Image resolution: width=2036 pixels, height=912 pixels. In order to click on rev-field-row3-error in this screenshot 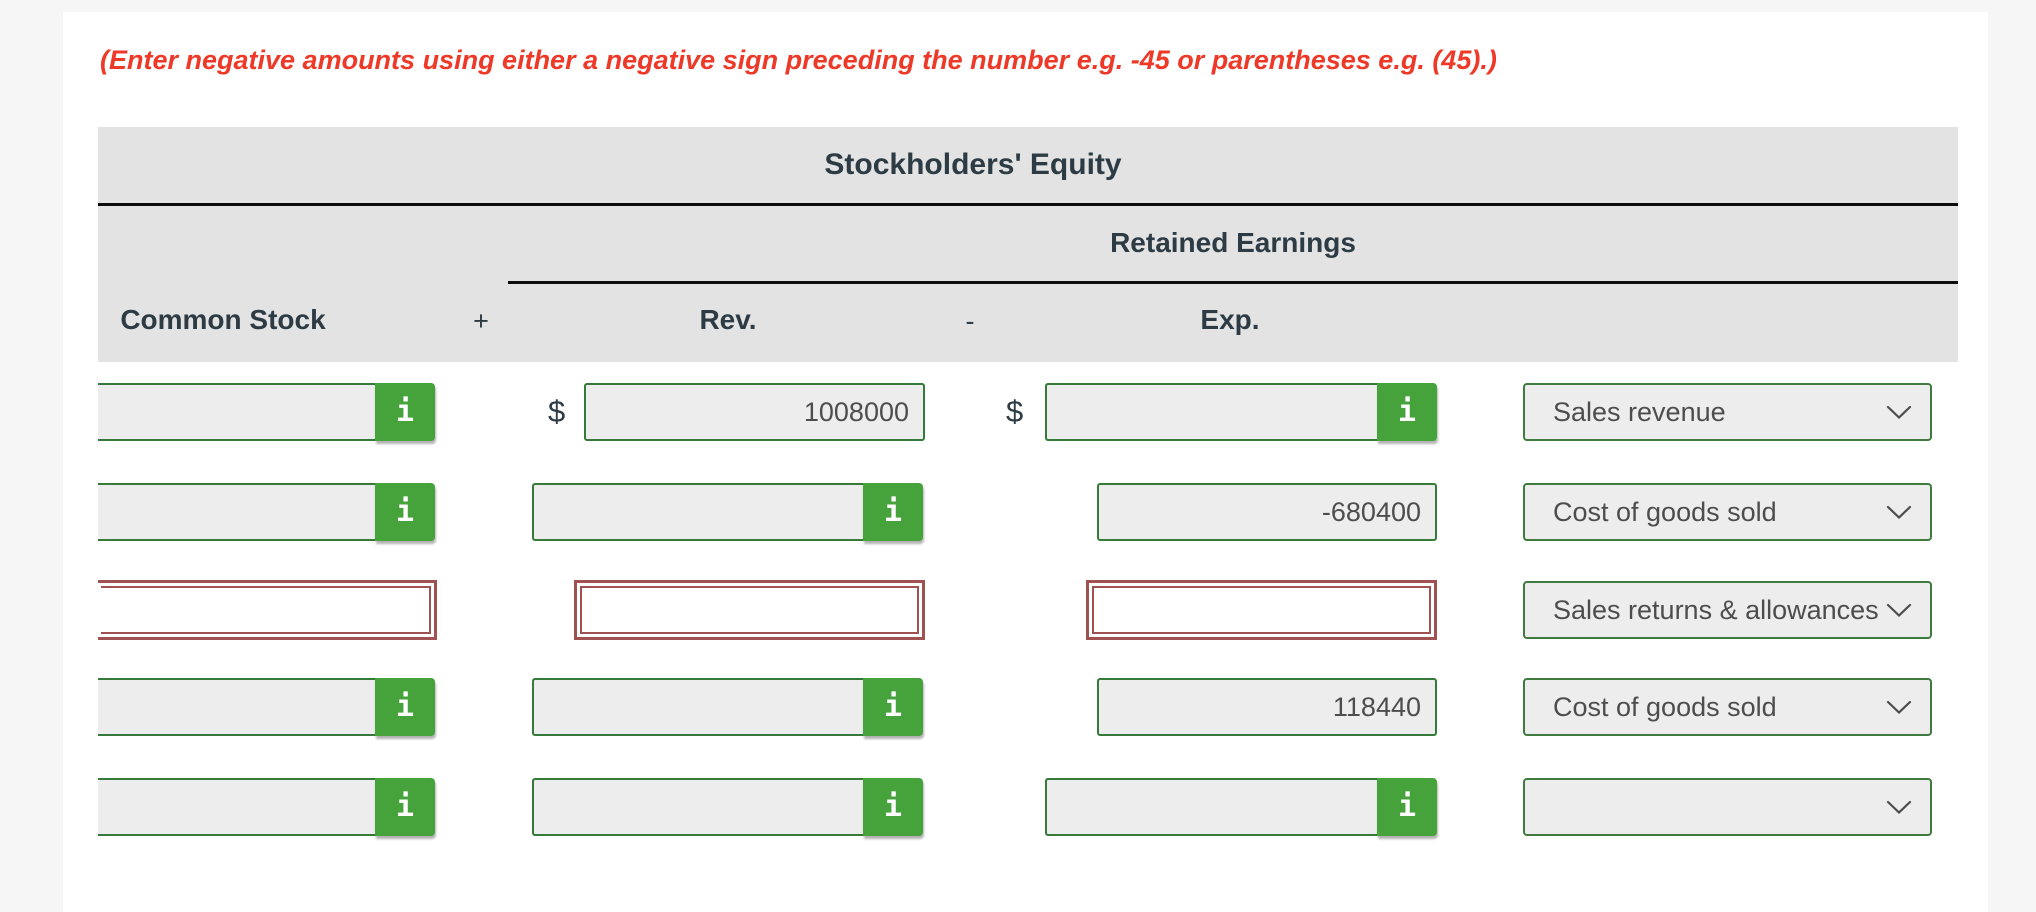, I will do `click(749, 610)`.